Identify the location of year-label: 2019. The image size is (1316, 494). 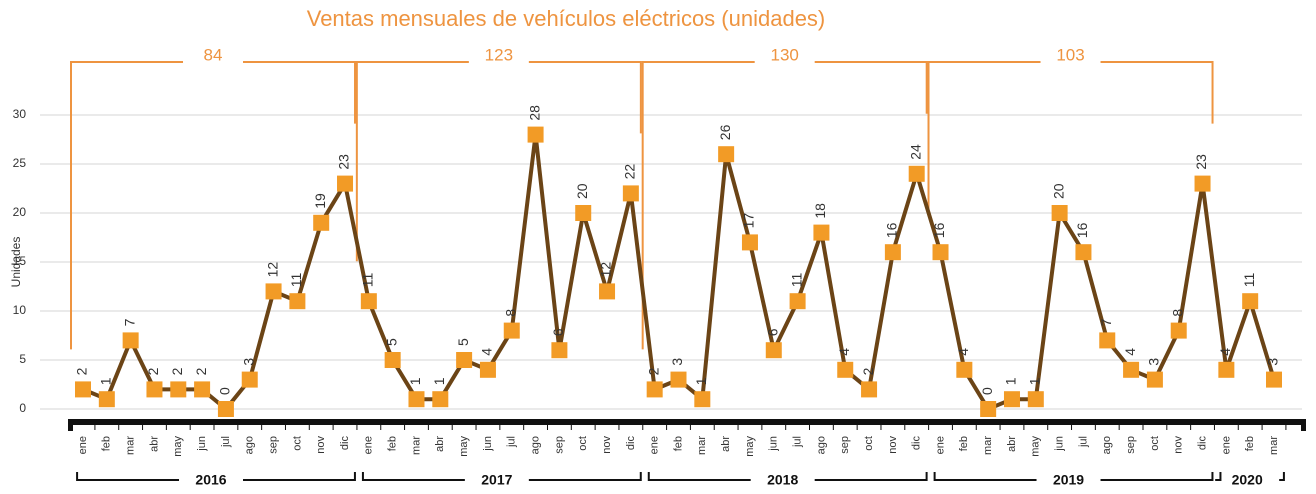
(1068, 480).